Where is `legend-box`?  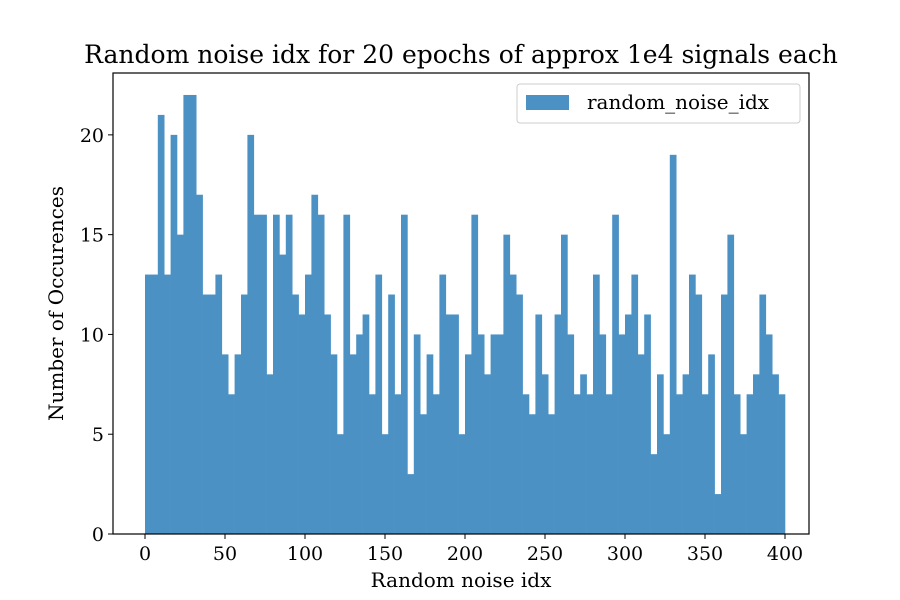
legend-box is located at coordinates (658, 103).